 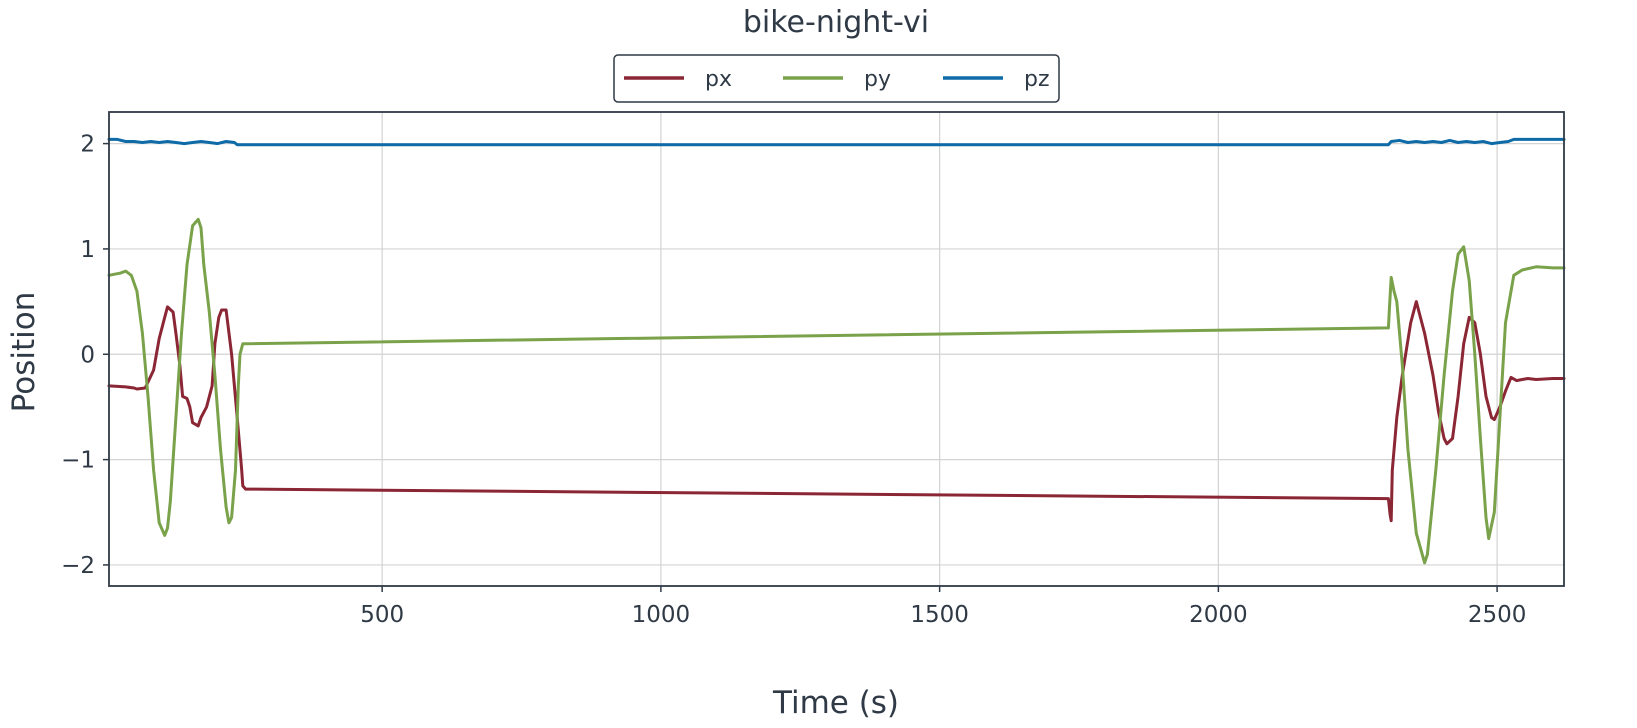 I want to click on y-axis: −2 −1 0 1 2, so click(x=85, y=355).